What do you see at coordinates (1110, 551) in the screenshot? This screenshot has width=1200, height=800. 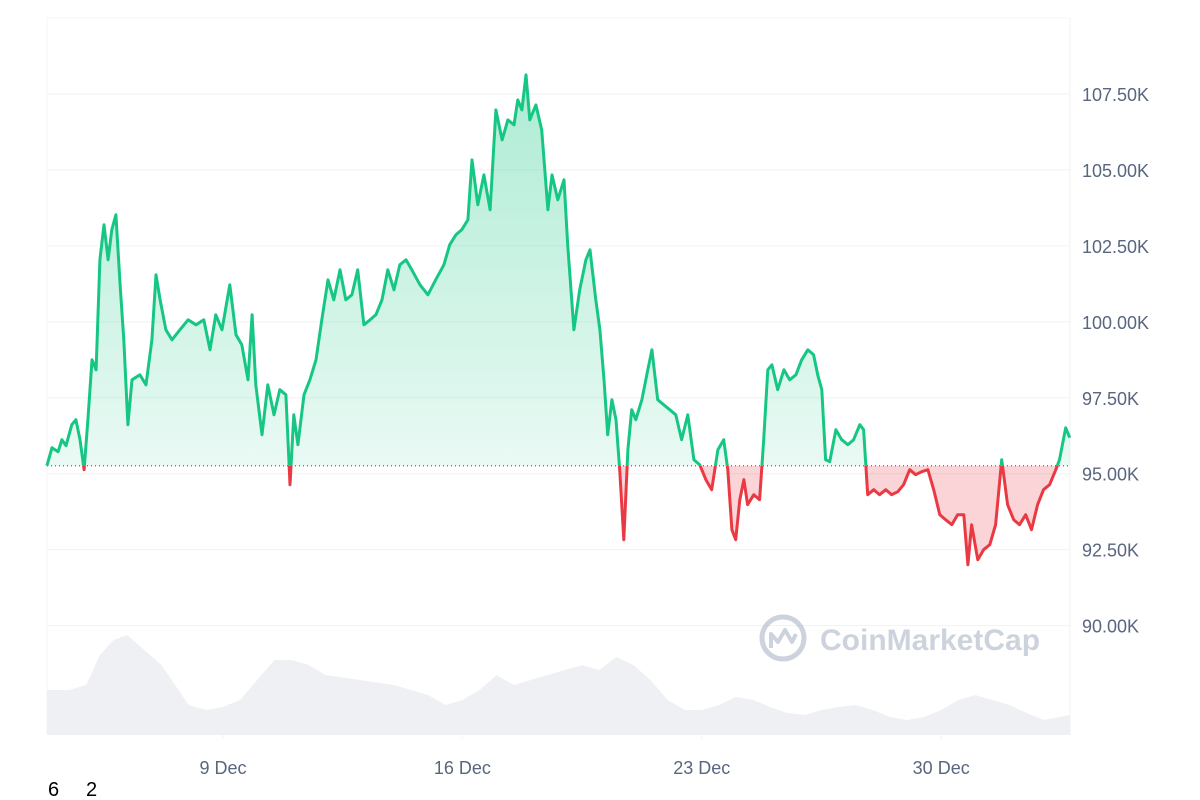 I see `y-tick-label: 92.50K` at bounding box center [1110, 551].